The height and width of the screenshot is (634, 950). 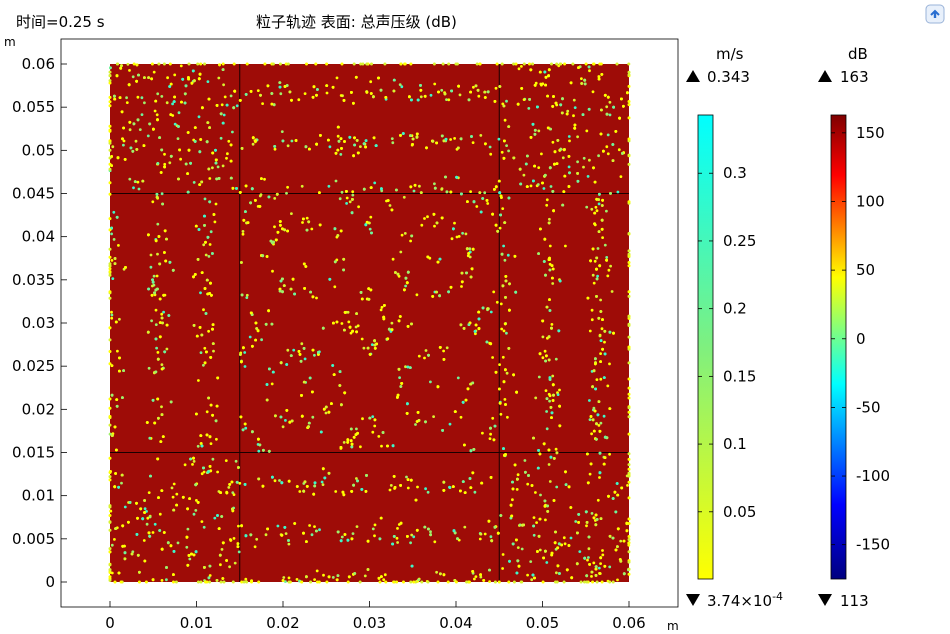 I want to click on y-tick-label: 0.025, so click(x=33, y=366).